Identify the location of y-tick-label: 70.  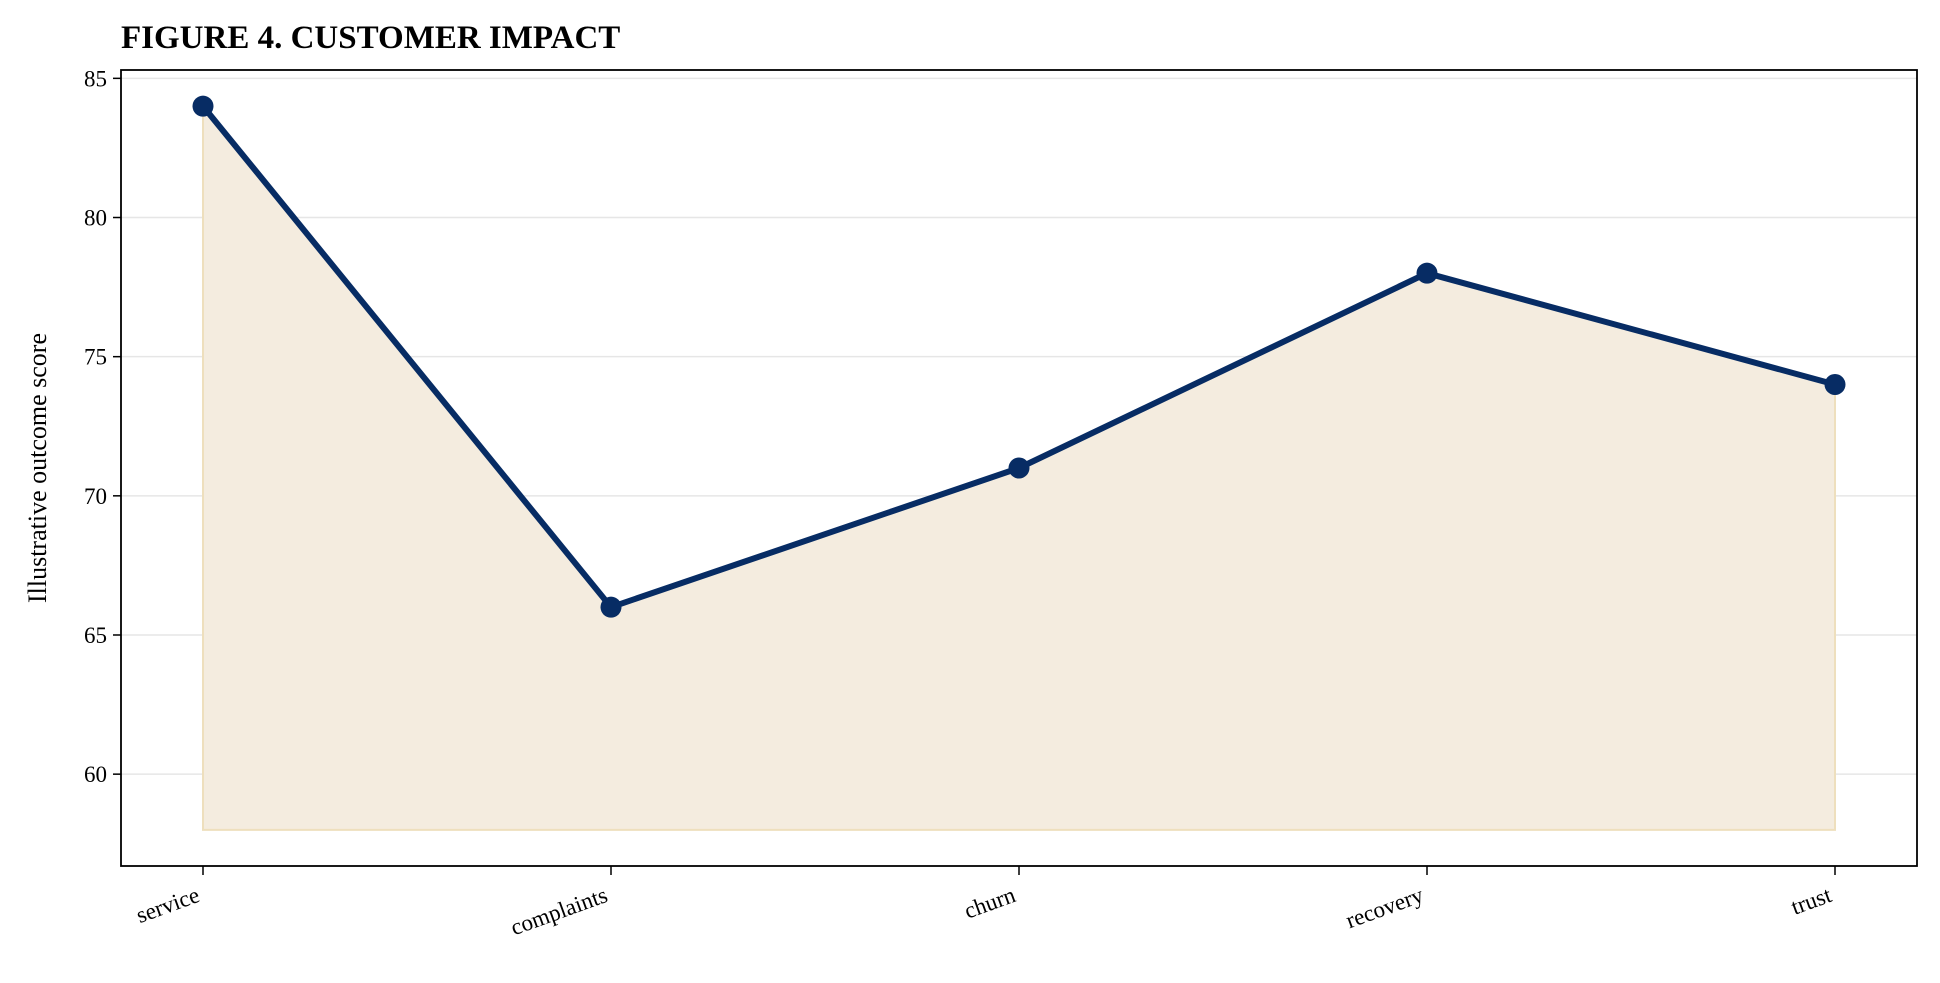
(95, 496).